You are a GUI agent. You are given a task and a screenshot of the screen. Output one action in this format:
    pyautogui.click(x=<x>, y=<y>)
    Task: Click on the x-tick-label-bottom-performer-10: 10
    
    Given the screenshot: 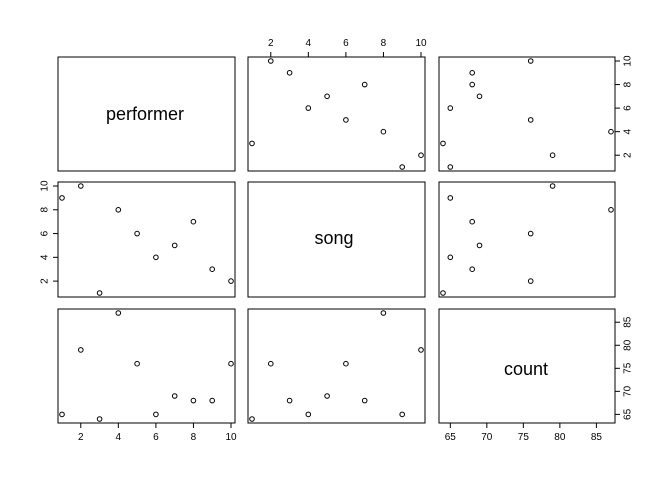 What is the action you would take?
    pyautogui.click(x=231, y=437)
    